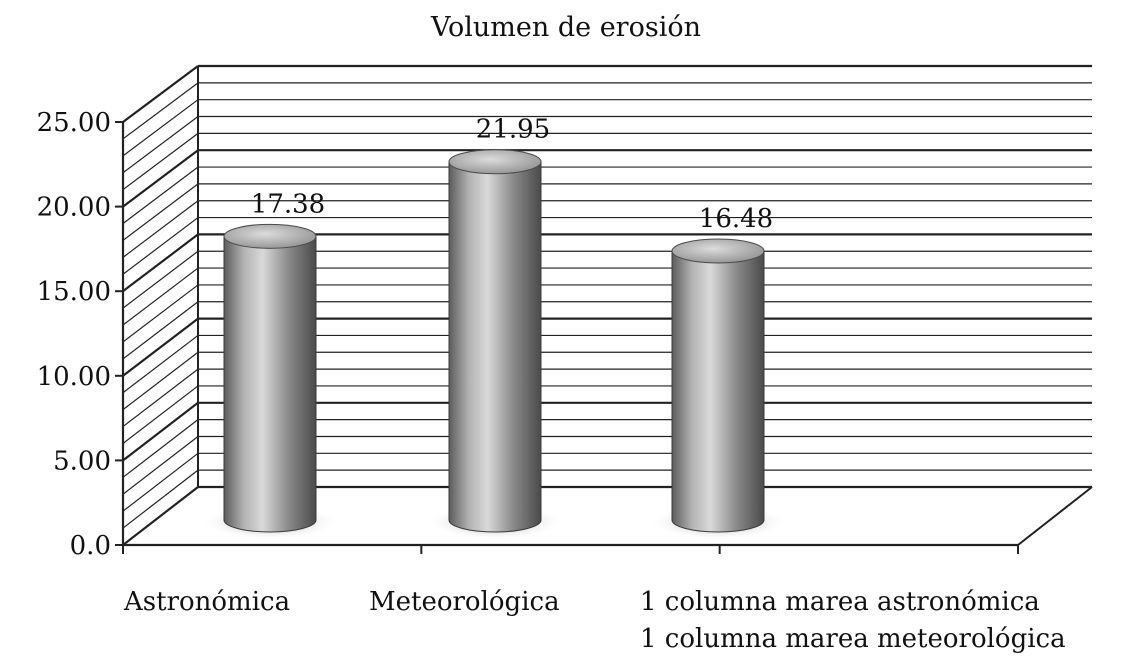  Describe the element at coordinates (74, 123) in the screenshot. I see `y-tick-label: 25.00` at that location.